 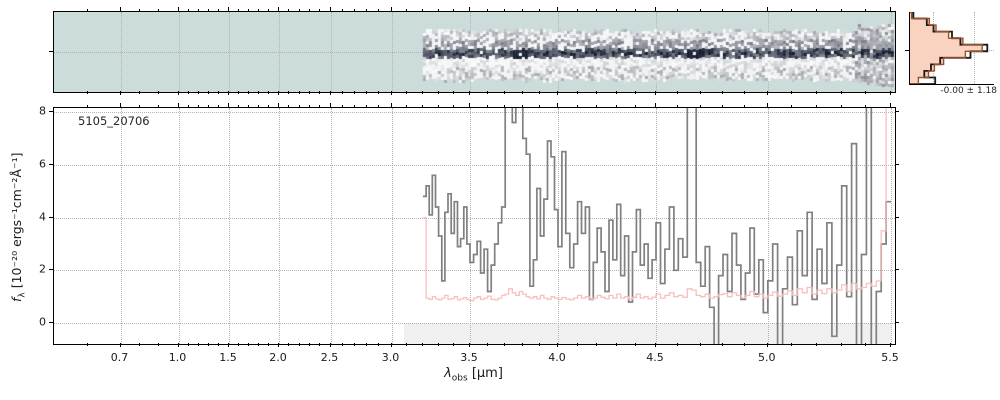 What do you see at coordinates (474, 324) in the screenshot?
I see `y-gridline` at bounding box center [474, 324].